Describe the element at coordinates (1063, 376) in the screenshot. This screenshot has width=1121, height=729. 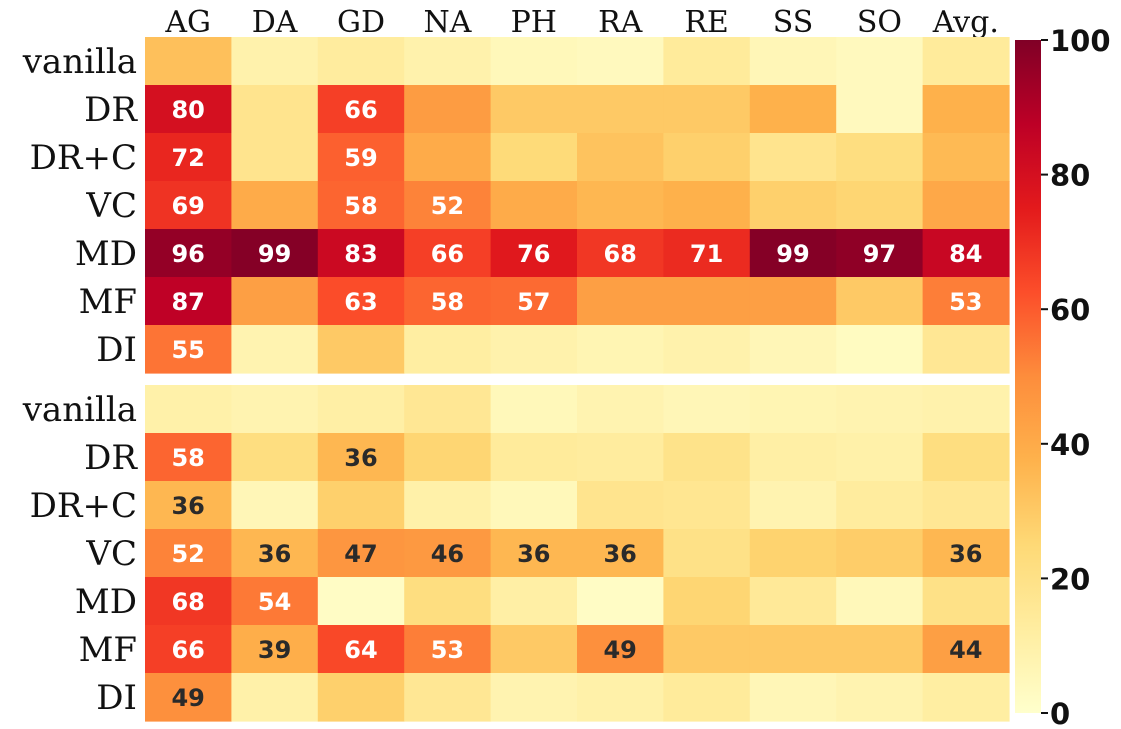
I see `colorbar: 100 80 60 40 20 0` at that location.